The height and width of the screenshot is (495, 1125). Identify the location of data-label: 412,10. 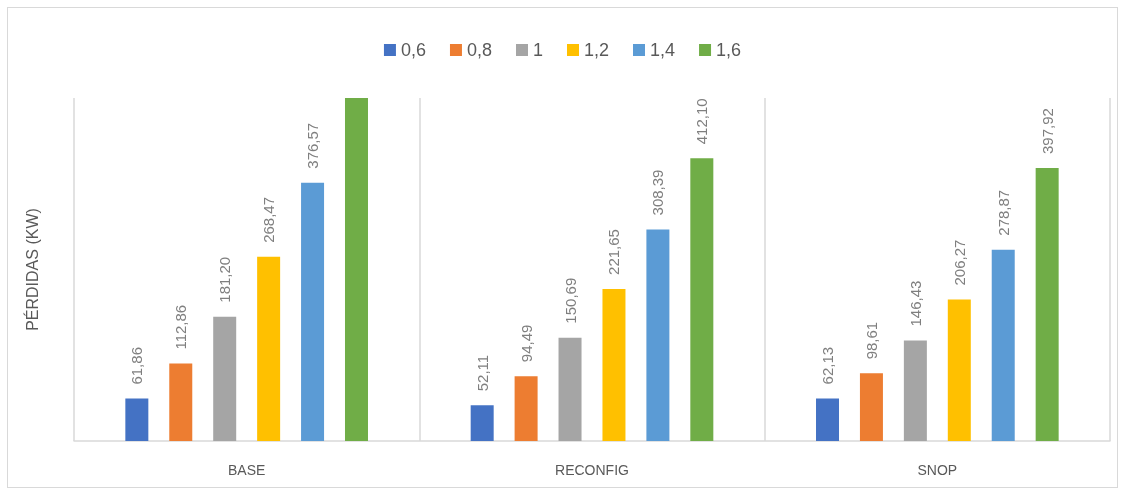
(702, 121).